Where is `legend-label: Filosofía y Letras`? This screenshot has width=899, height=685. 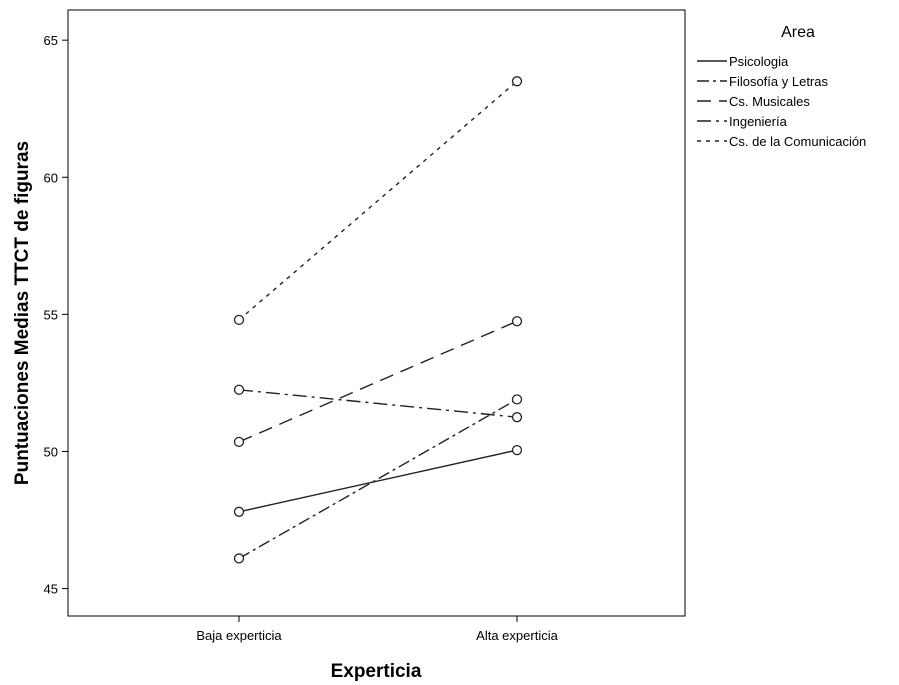 legend-label: Filosofía y Letras is located at coordinates (778, 81).